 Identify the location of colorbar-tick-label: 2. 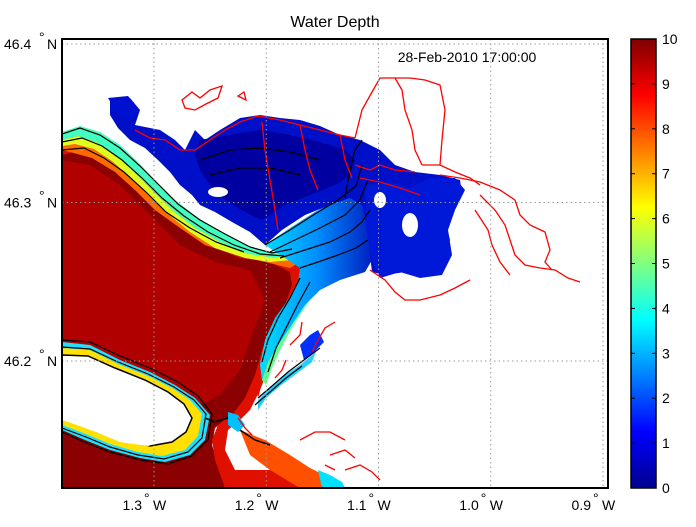
(666, 398).